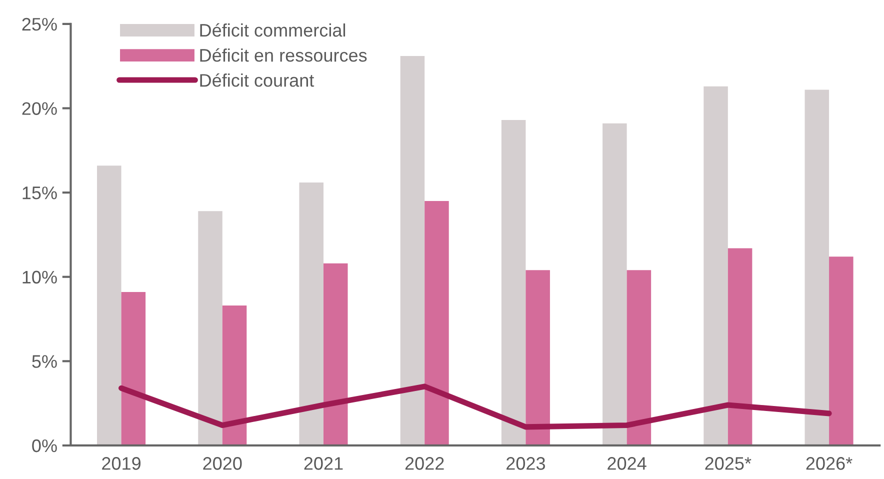 The height and width of the screenshot is (479, 884). What do you see at coordinates (44, 445) in the screenshot?
I see `y-tick-label: 0%` at bounding box center [44, 445].